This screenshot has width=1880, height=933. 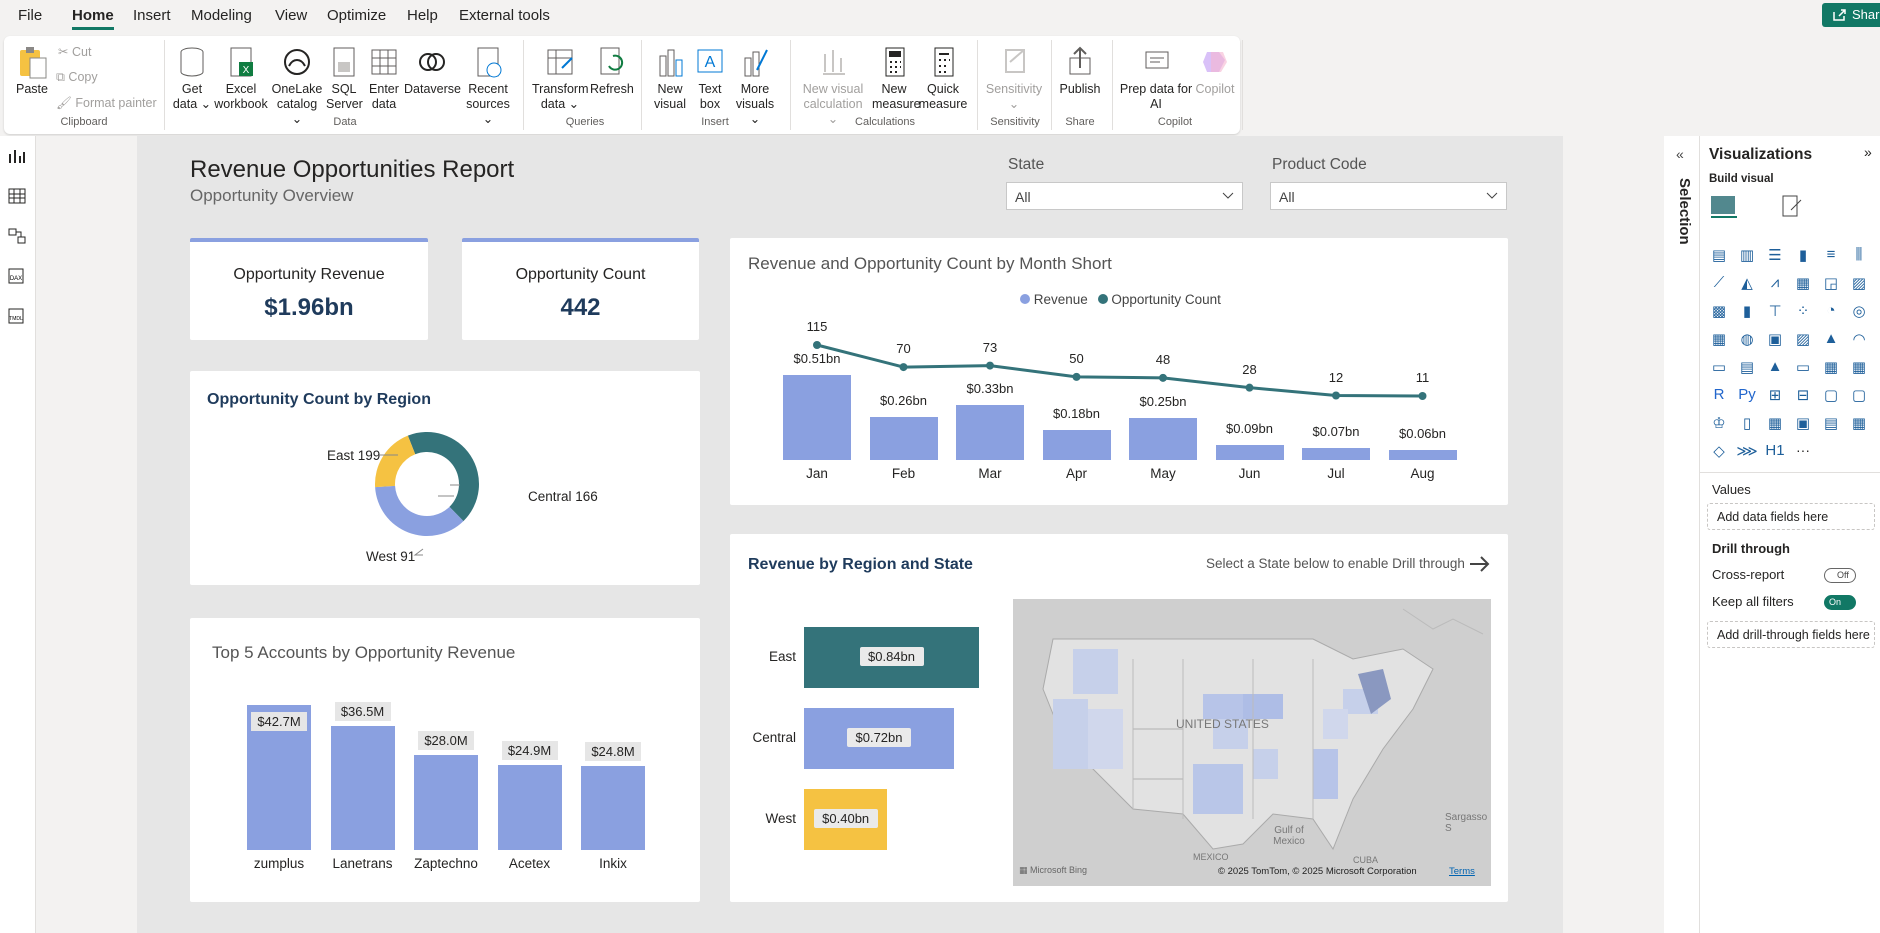 What do you see at coordinates (833, 85) in the screenshot?
I see `new-visual-calculation-button: New visual calculation ⌄` at bounding box center [833, 85].